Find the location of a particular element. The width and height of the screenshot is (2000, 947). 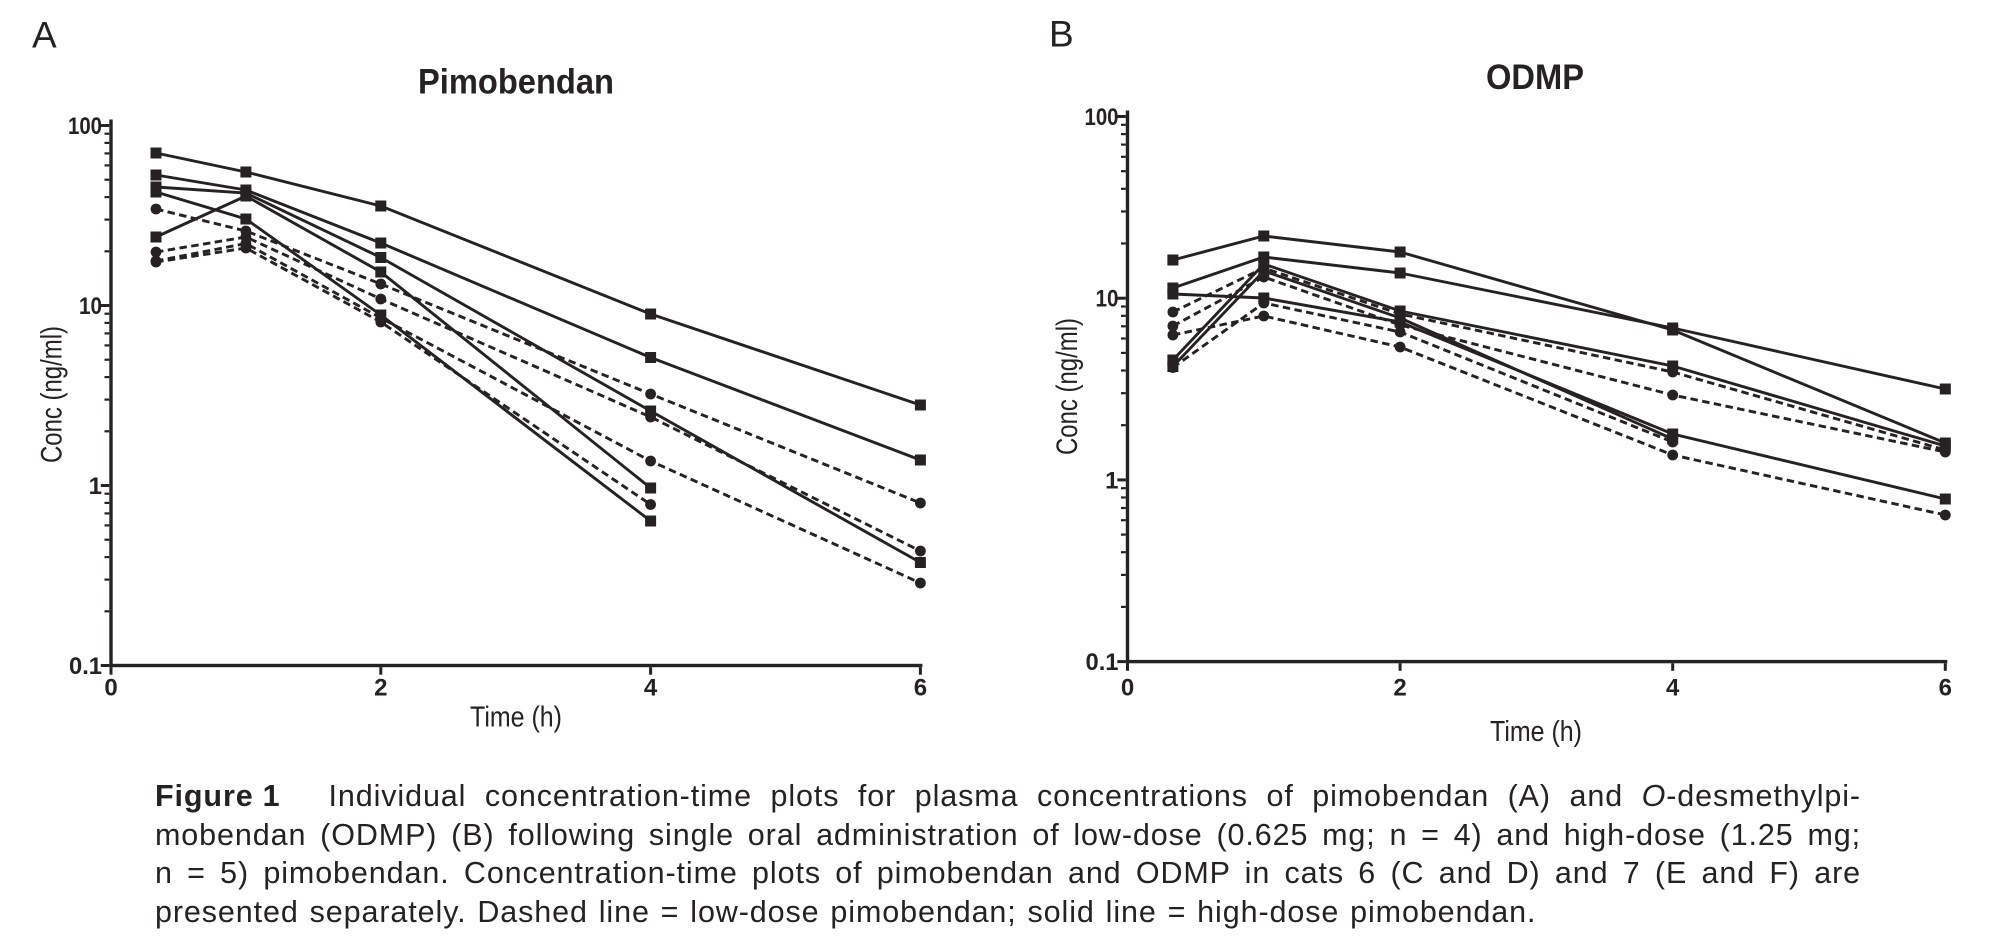

svg-text: B is located at coordinates (1061, 34).